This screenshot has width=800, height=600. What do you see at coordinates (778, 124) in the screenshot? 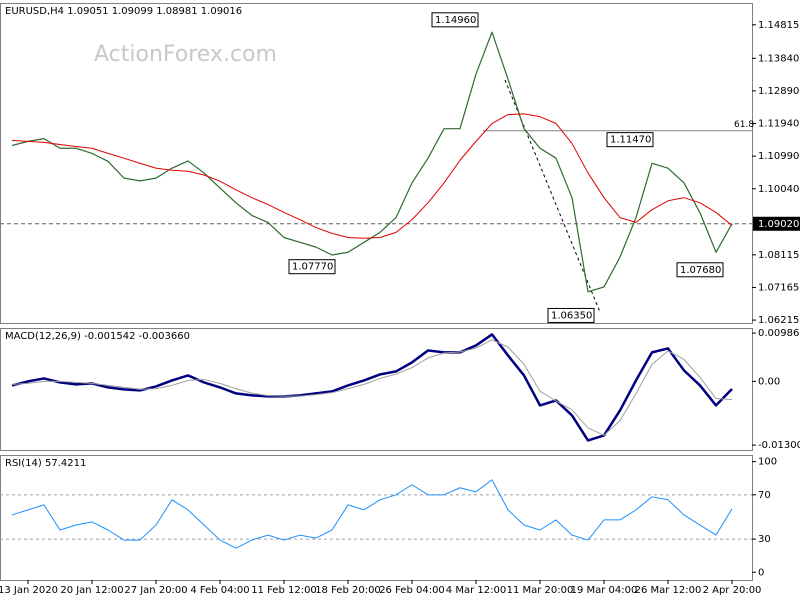
I see `y-tick-label: 1.11940` at bounding box center [778, 124].